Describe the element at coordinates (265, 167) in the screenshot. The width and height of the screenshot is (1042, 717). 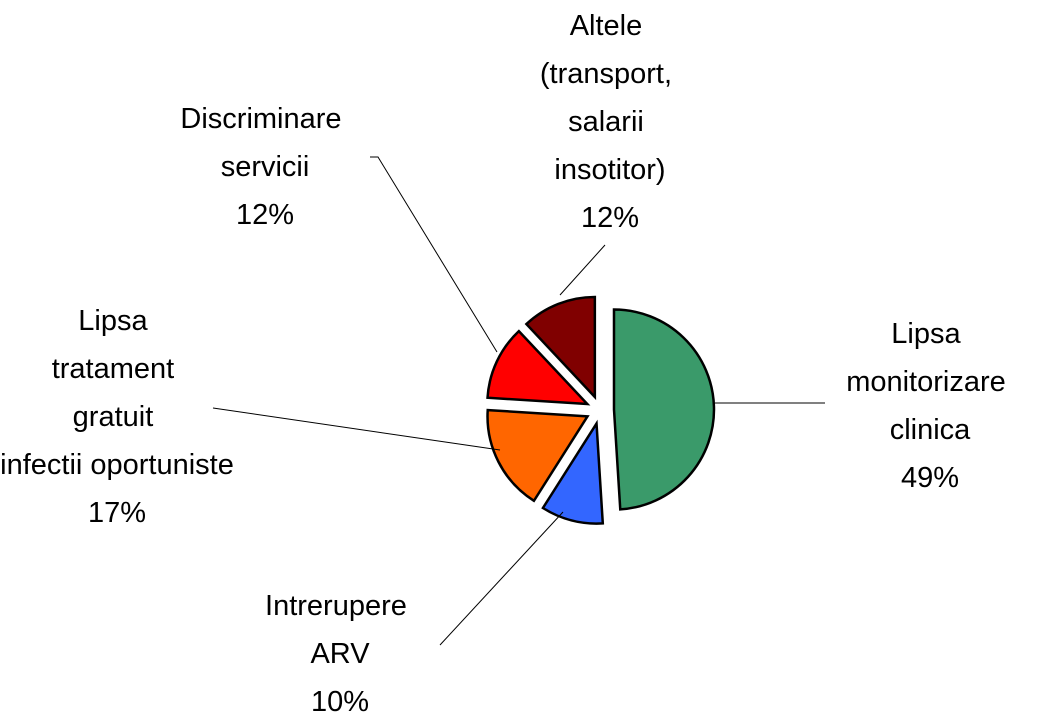
I see `label-line: servicii` at that location.